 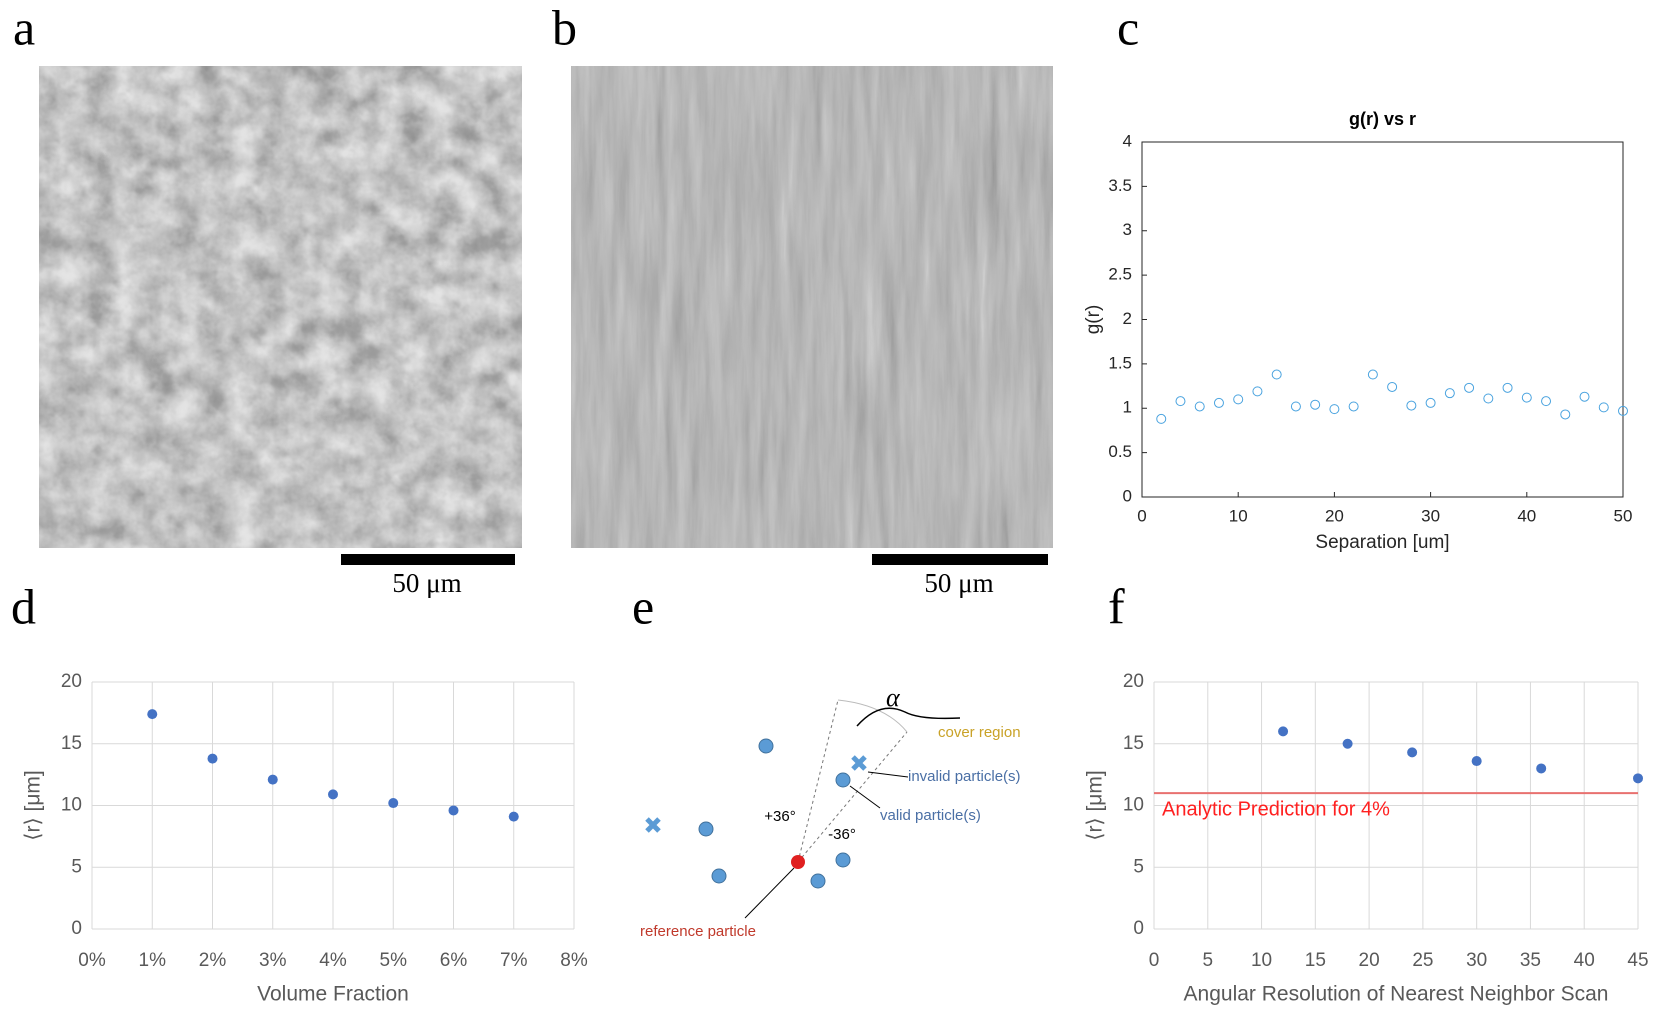 What do you see at coordinates (908, 717) in the screenshot?
I see `alpha-pointer` at bounding box center [908, 717].